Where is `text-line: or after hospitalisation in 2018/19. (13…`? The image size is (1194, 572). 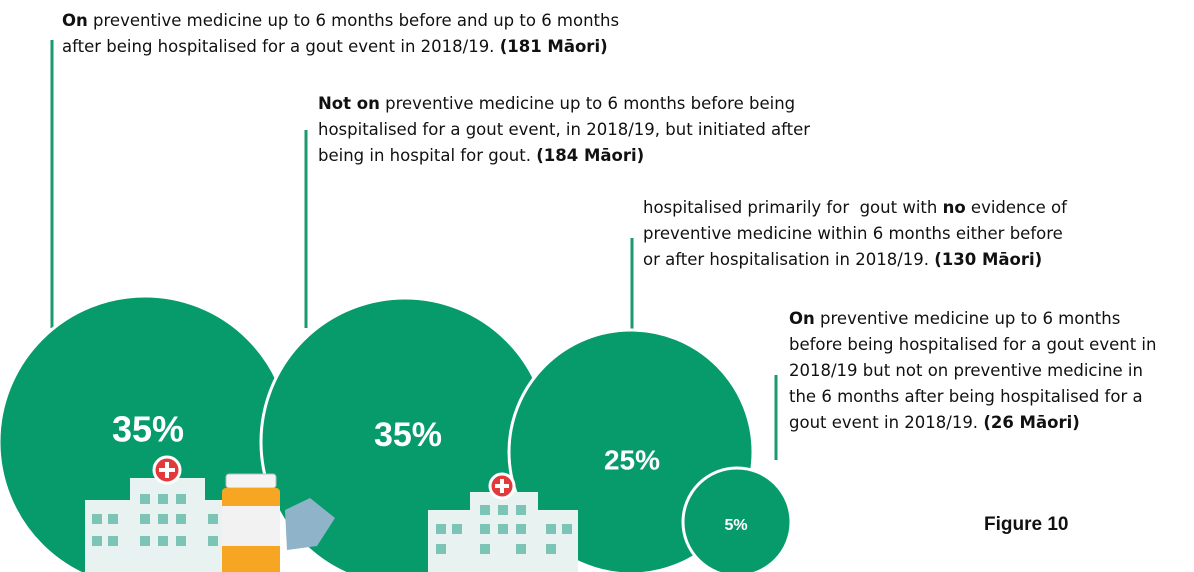 text-line: or after hospitalisation in 2018/19. (13… is located at coordinates (855, 260).